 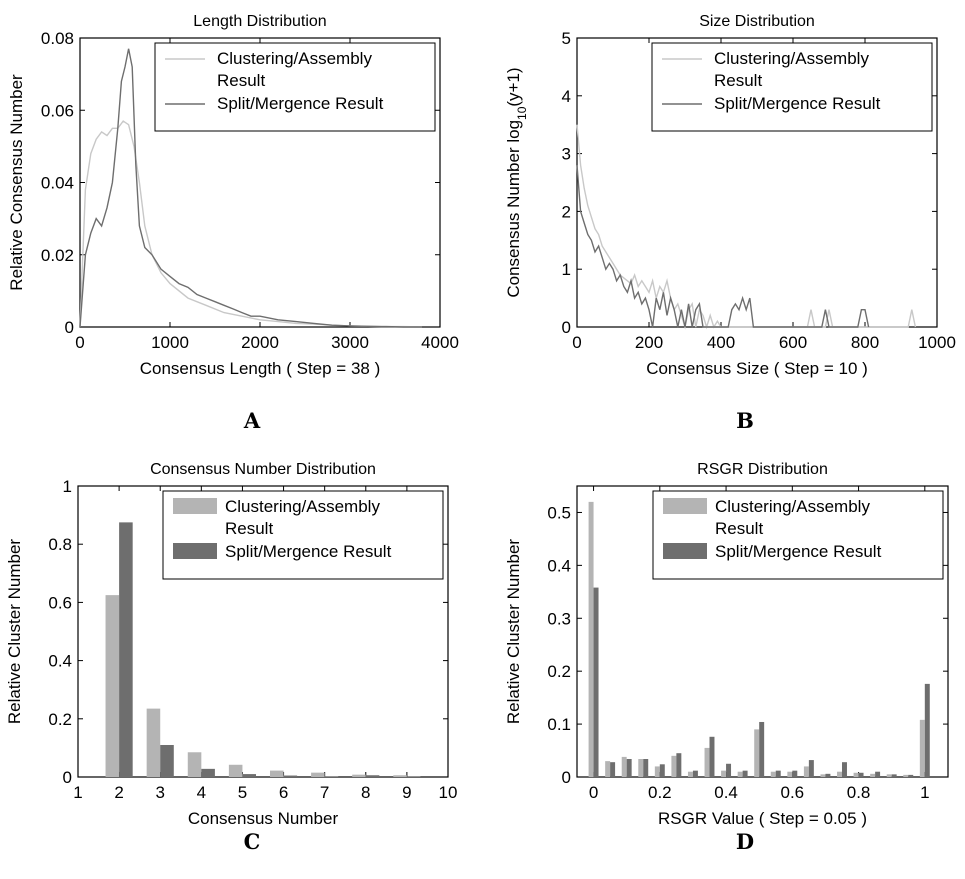 I want to click on y-tick-label: 0.08, so click(x=57, y=38).